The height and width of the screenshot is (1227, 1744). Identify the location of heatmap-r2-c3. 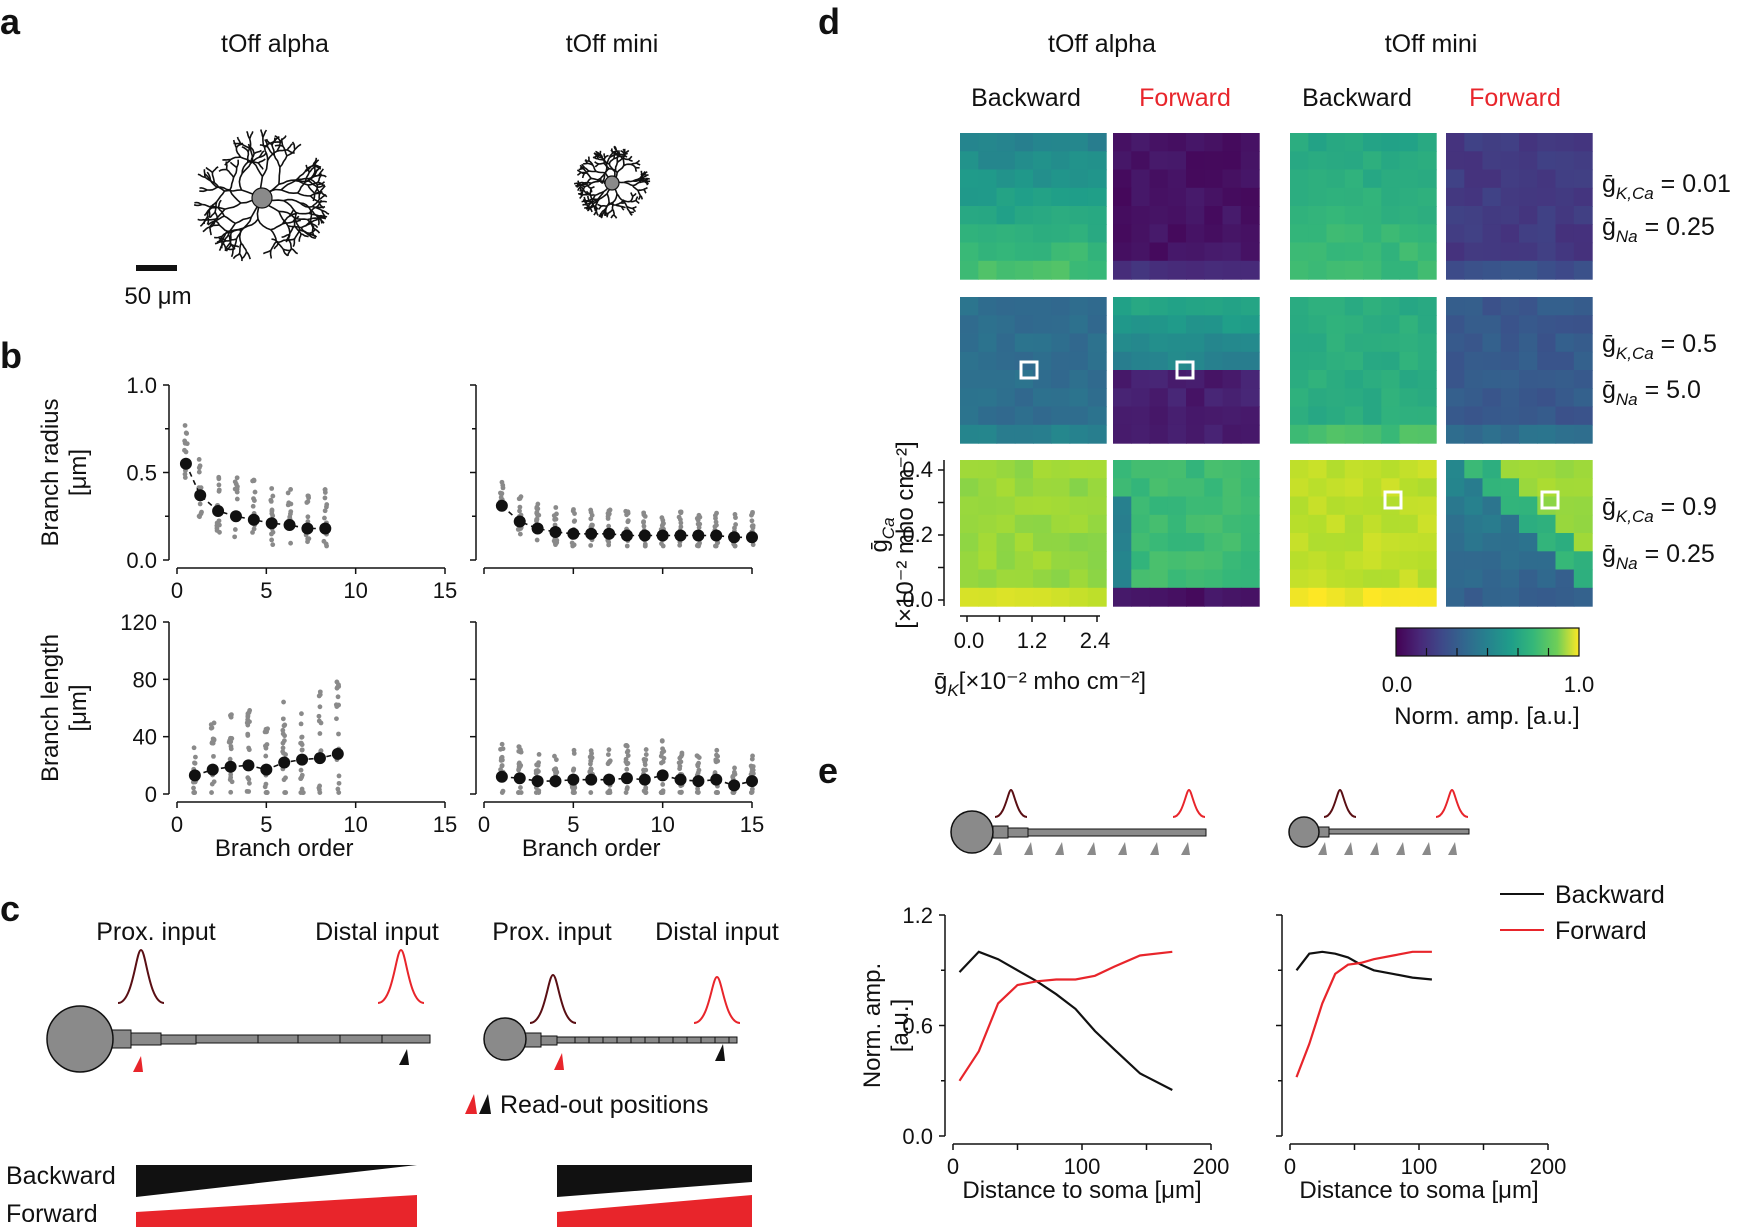
(1519, 533).